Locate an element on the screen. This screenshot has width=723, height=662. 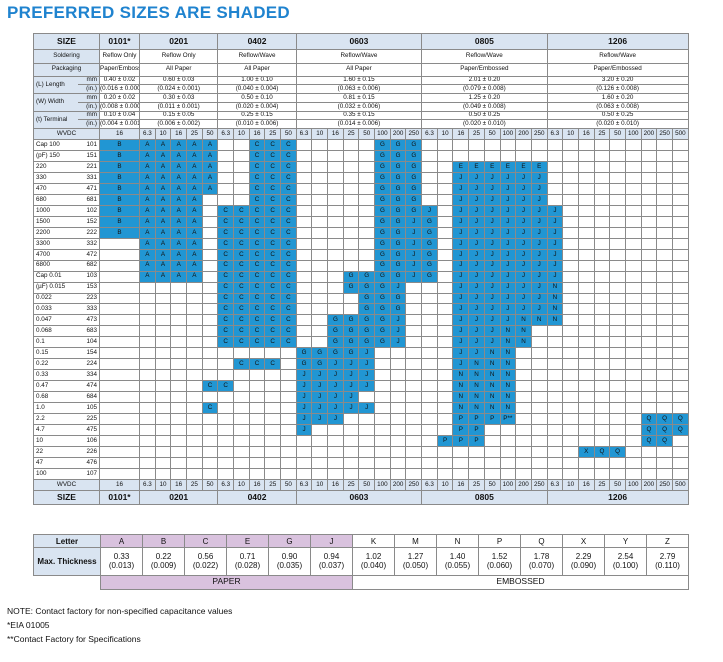
width-in-value: (0.049 ± 0.008) is located at coordinates (484, 106).